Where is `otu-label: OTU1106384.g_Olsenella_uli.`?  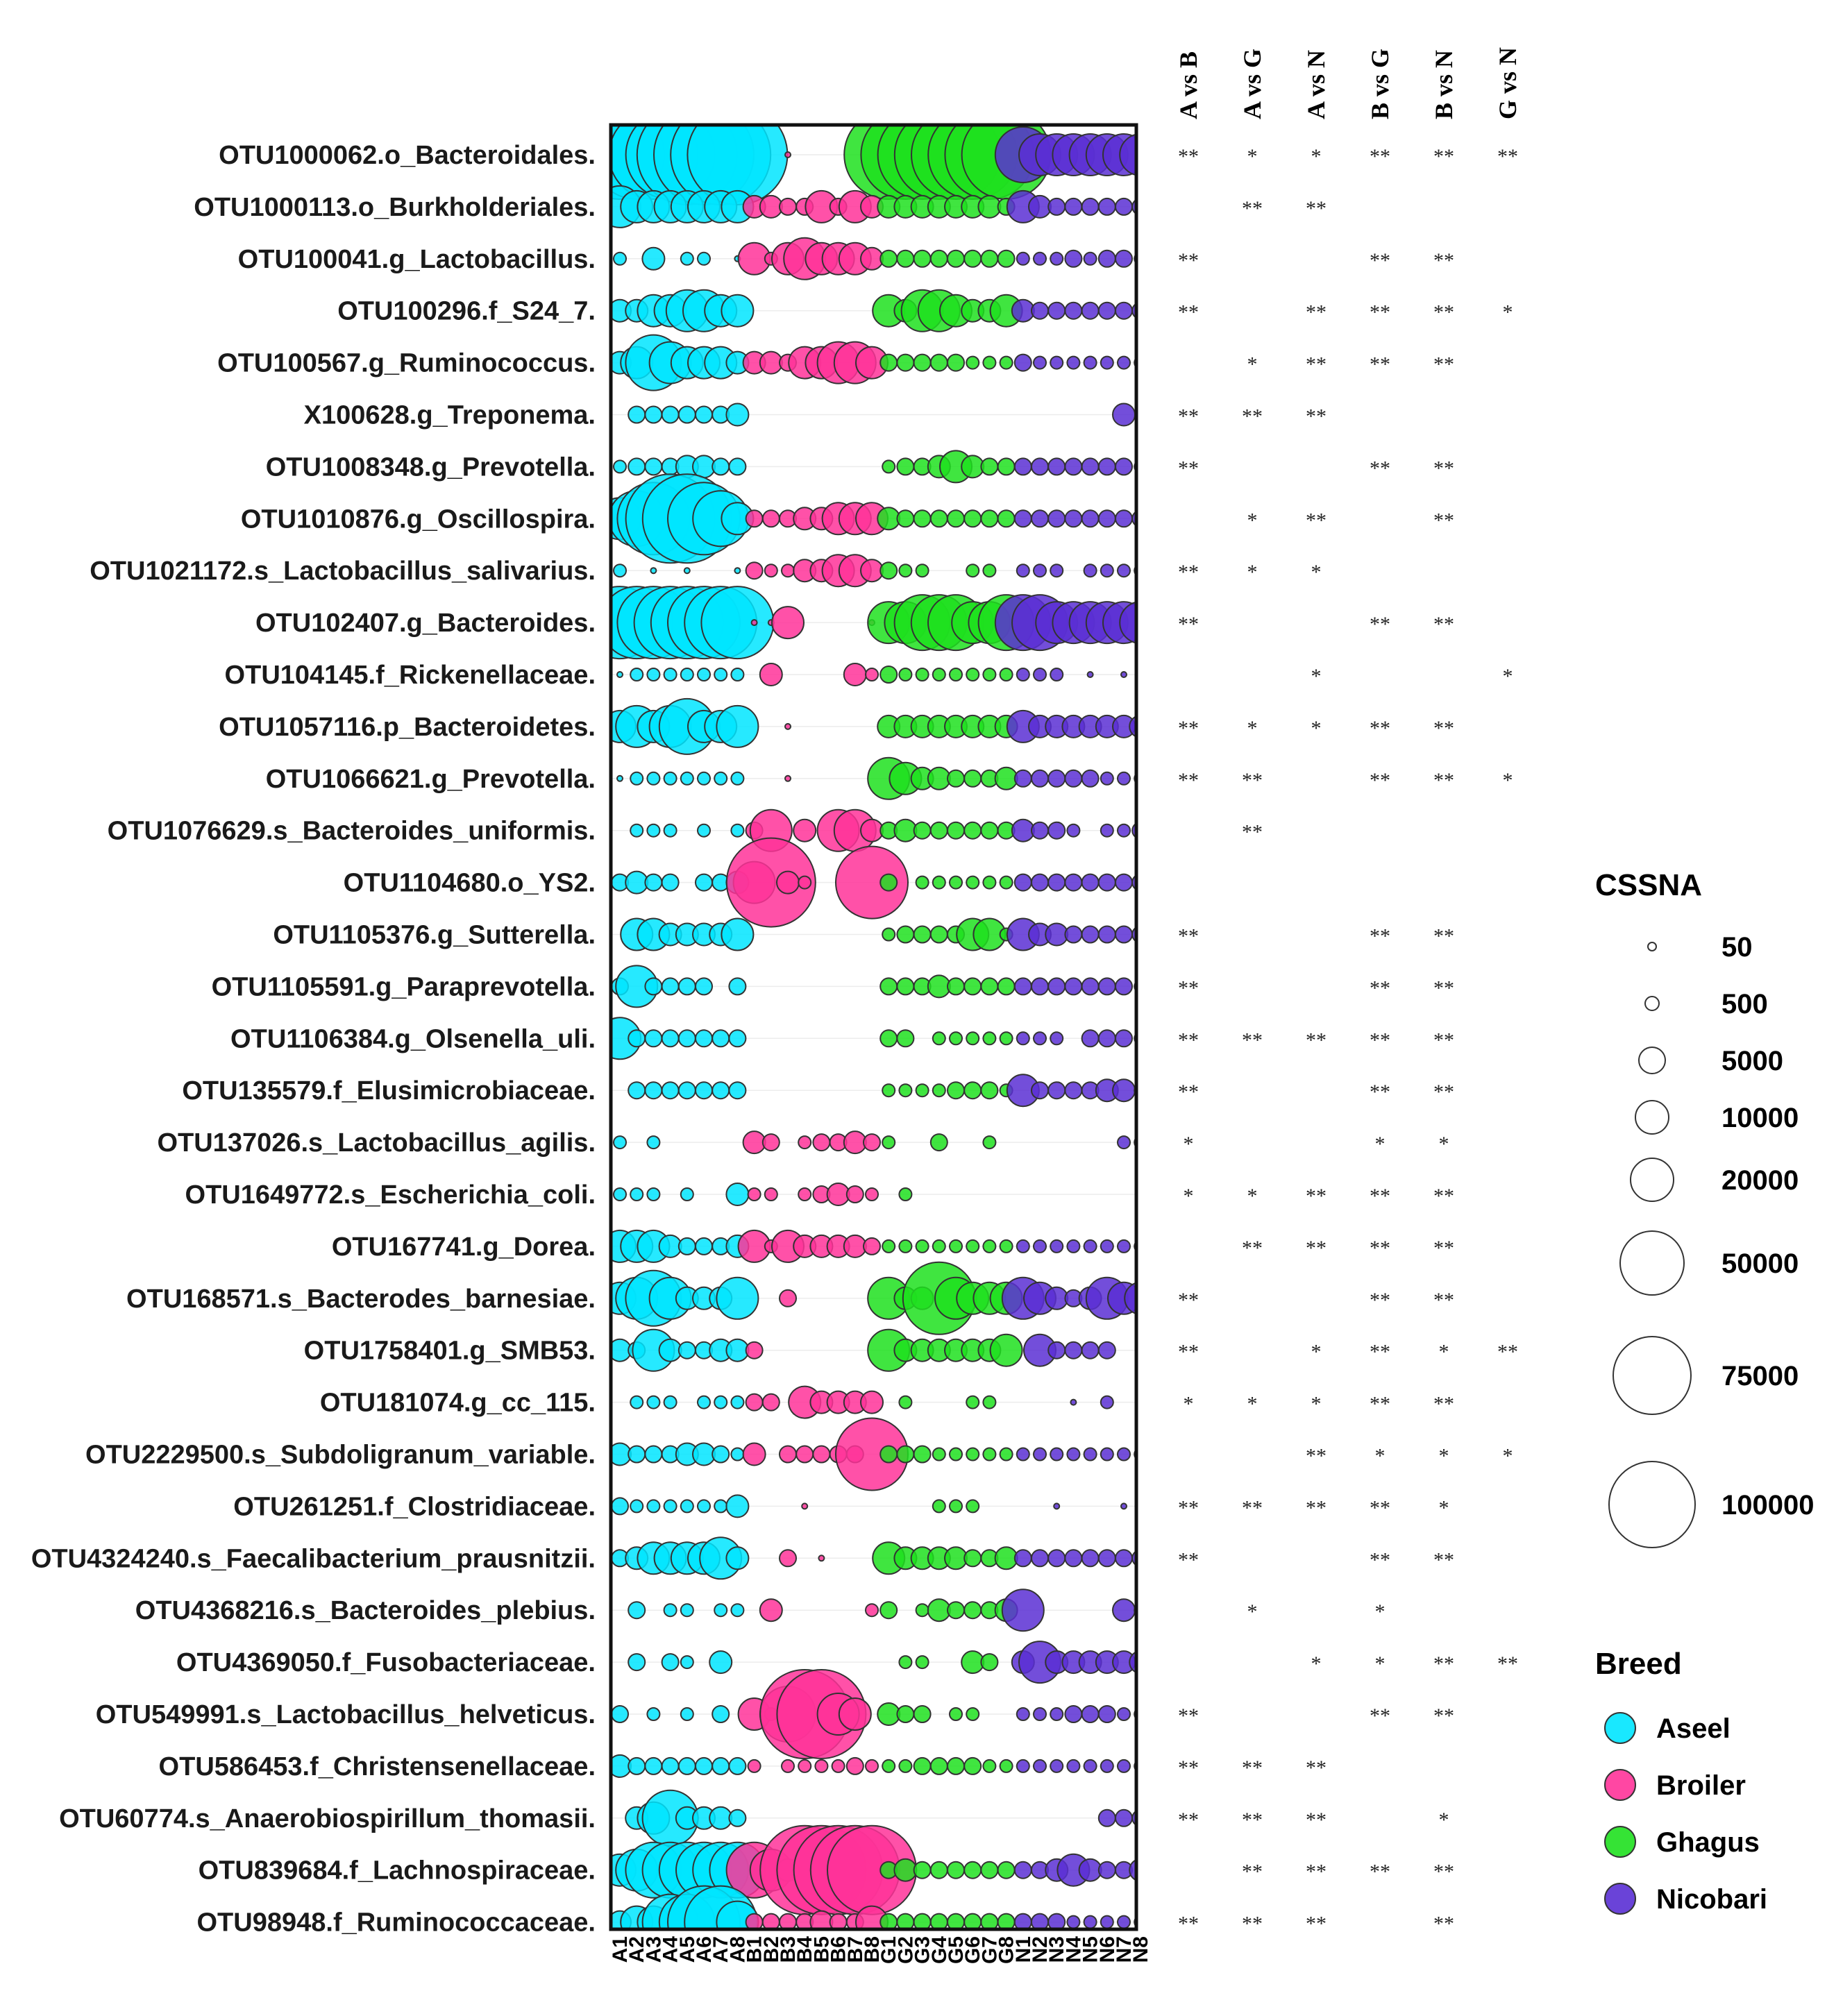 otu-label: OTU1106384.g_Olsenella_uli. is located at coordinates (413, 1038).